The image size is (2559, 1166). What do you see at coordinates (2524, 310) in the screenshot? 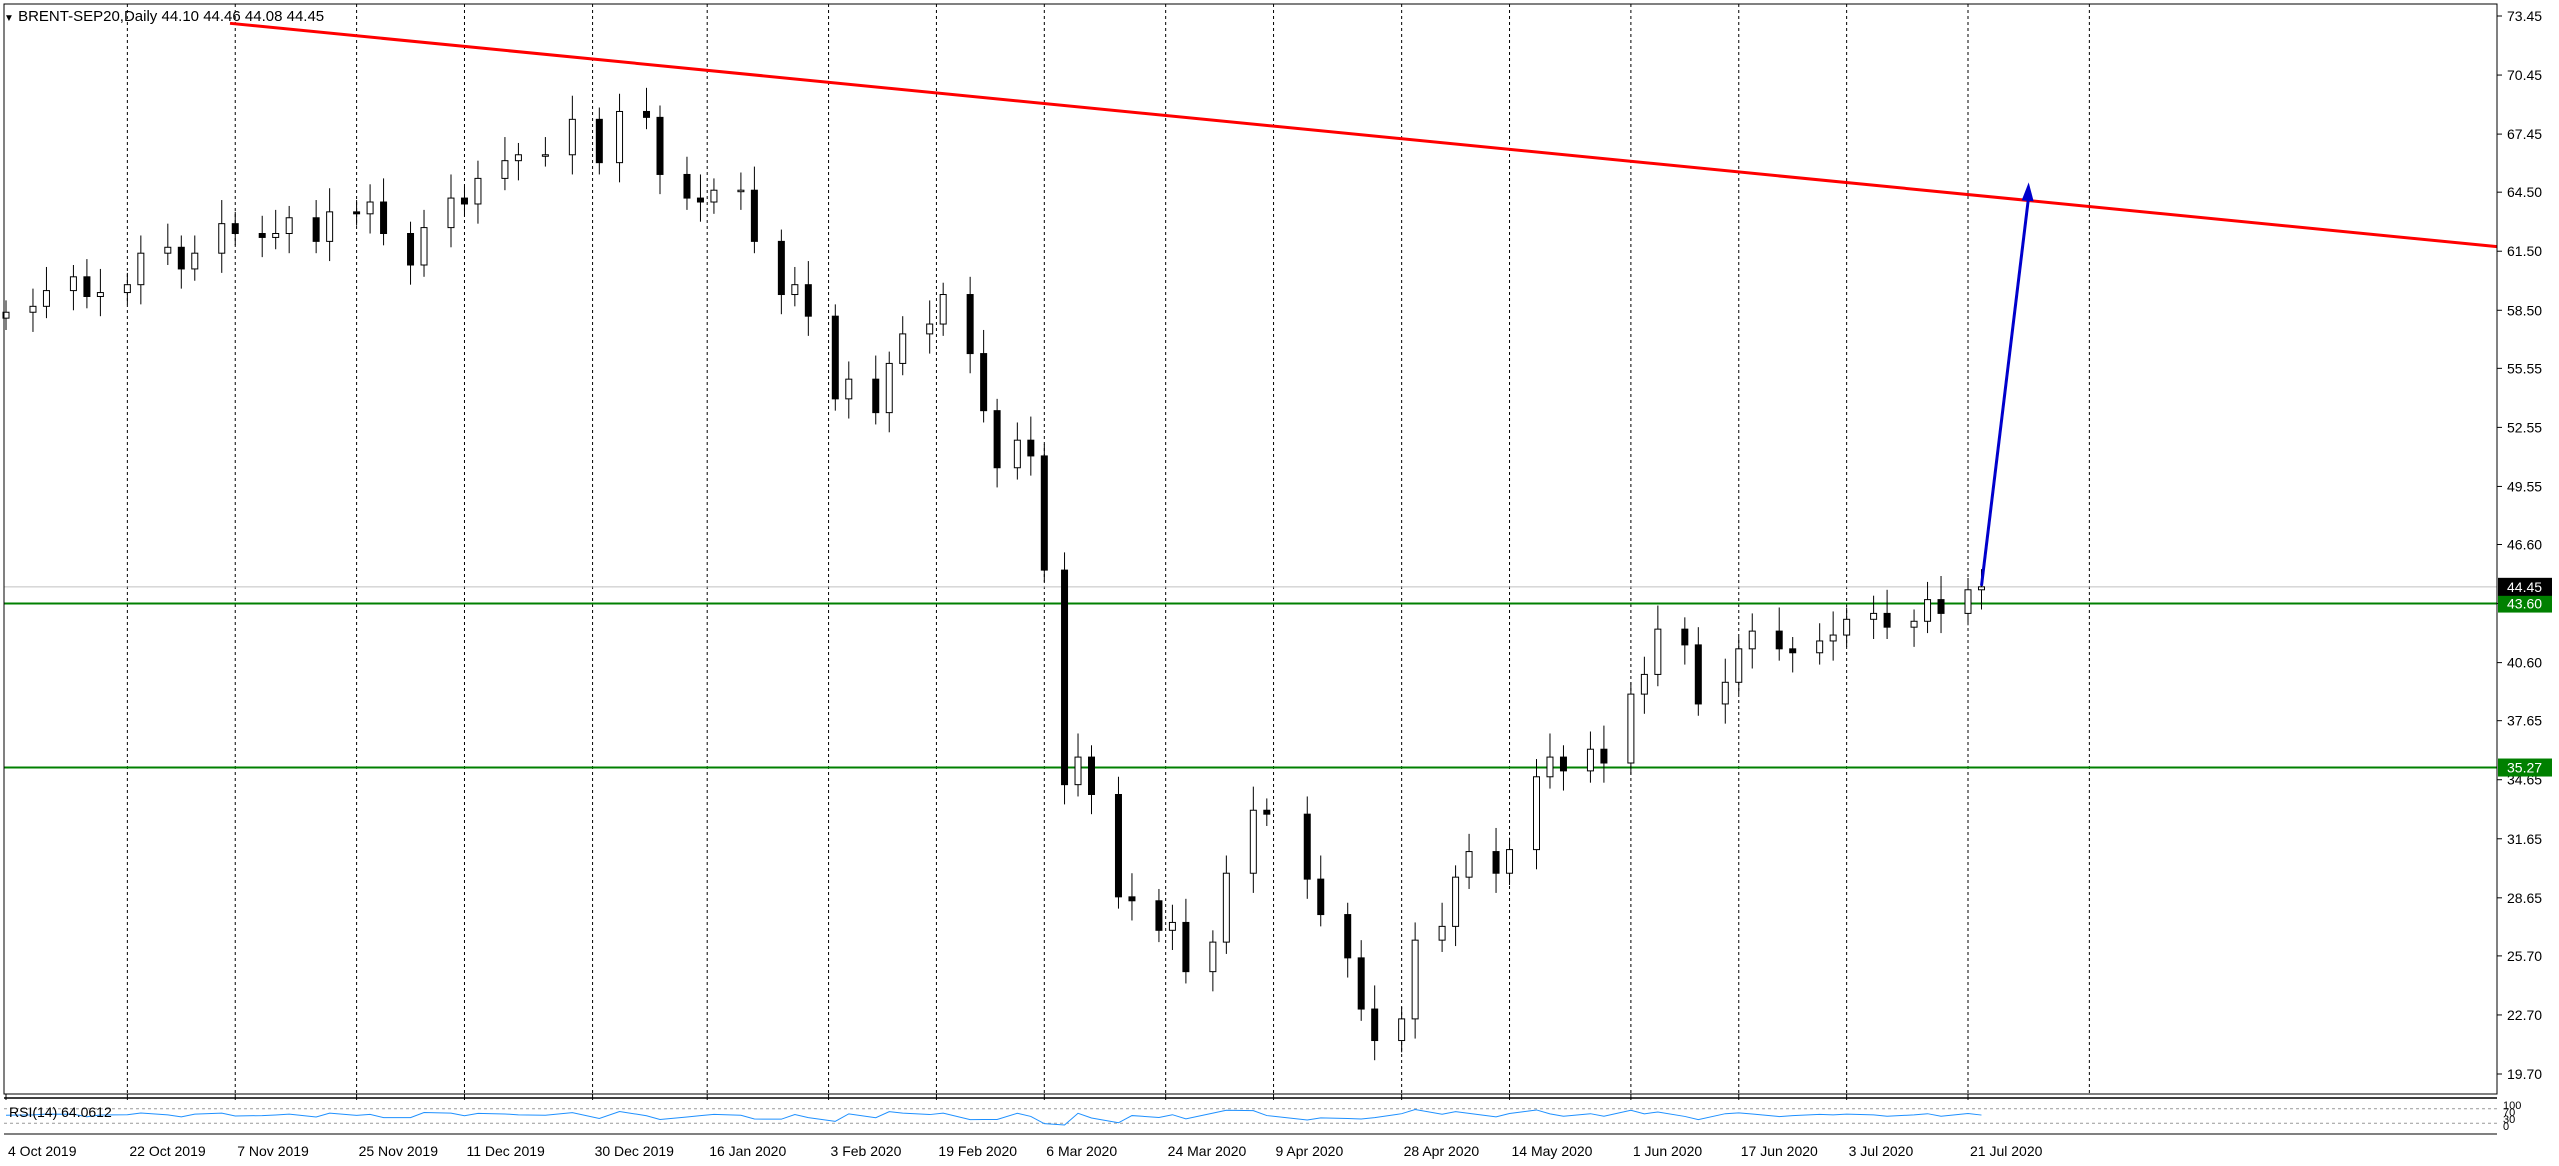
I see `price-tick-label: 58.50` at bounding box center [2524, 310].